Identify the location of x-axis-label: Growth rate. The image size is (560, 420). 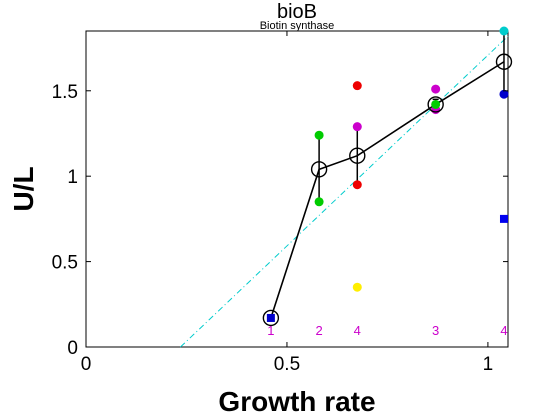
(296, 401).